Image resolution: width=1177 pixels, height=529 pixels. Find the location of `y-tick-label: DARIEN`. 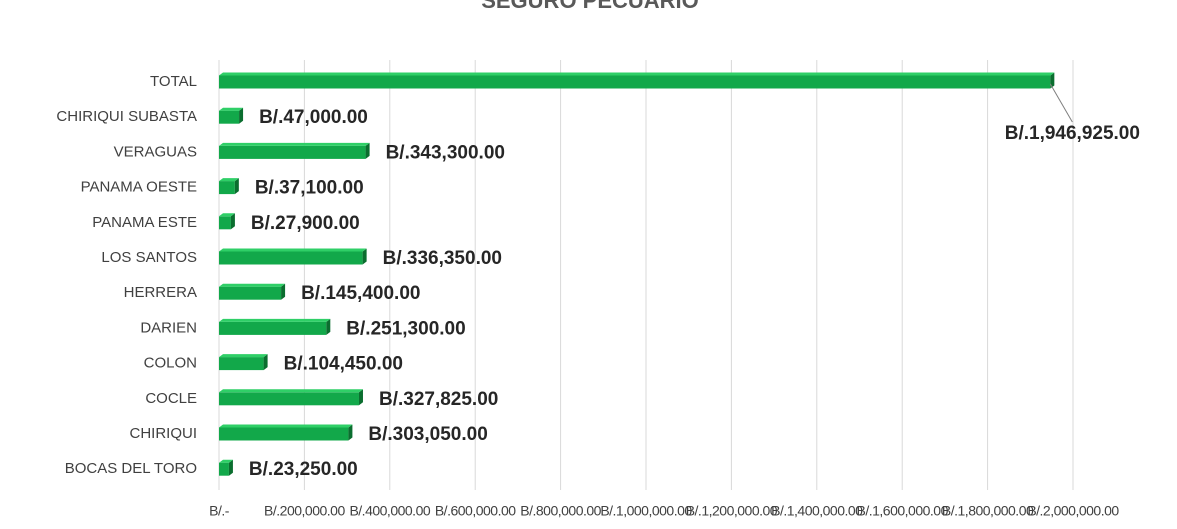

y-tick-label: DARIEN is located at coordinates (168, 327).